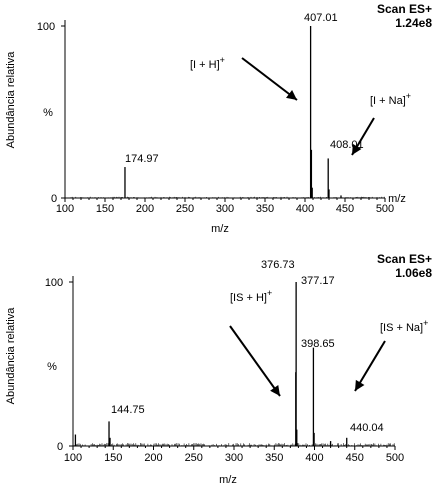 The width and height of the screenshot is (440, 492). I want to click on scan-title: Scan ES+ 1.24e8, so click(404, 16).